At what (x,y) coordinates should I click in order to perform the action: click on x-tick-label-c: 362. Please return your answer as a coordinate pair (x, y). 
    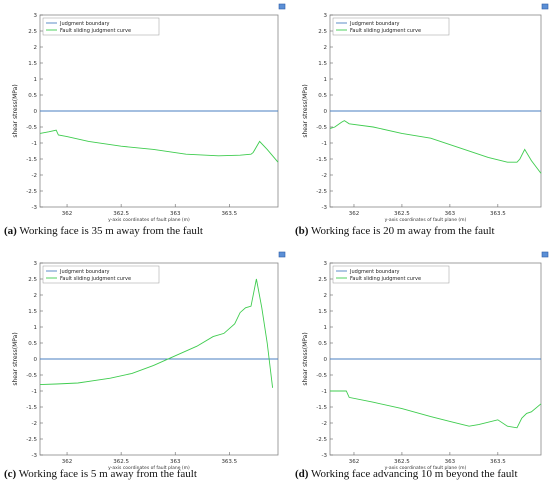
    Looking at the image, I should click on (67, 462).